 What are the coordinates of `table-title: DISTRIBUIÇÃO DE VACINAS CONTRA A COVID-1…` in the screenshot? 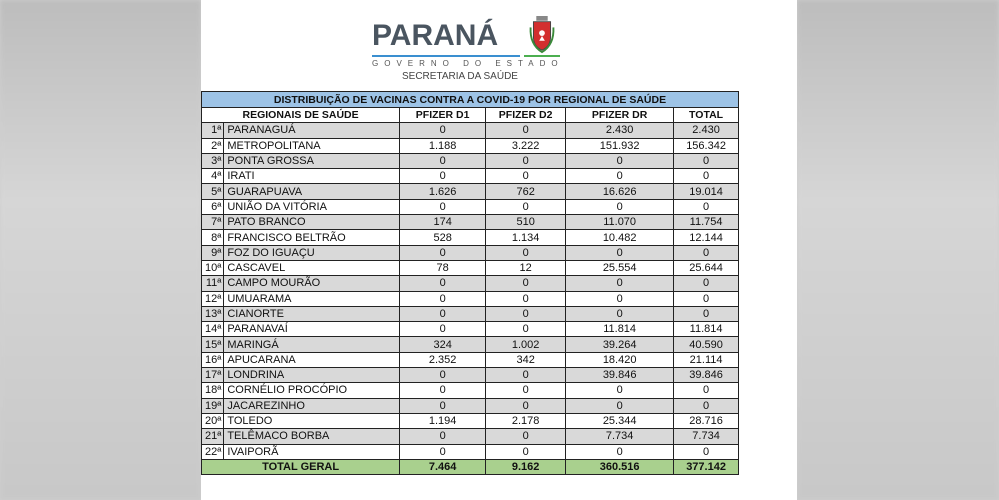 It's located at (470, 99).